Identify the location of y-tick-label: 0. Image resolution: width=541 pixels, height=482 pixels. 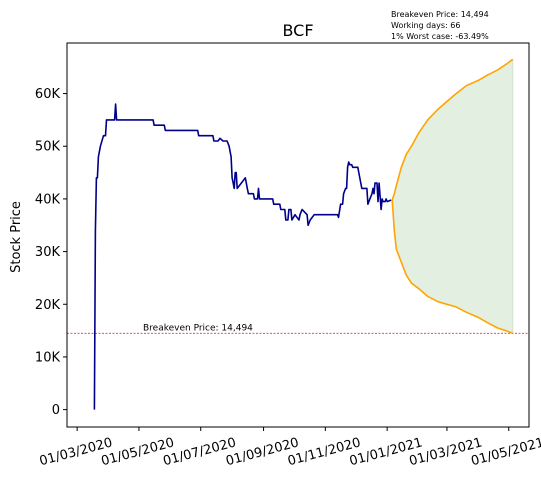
(56, 410).